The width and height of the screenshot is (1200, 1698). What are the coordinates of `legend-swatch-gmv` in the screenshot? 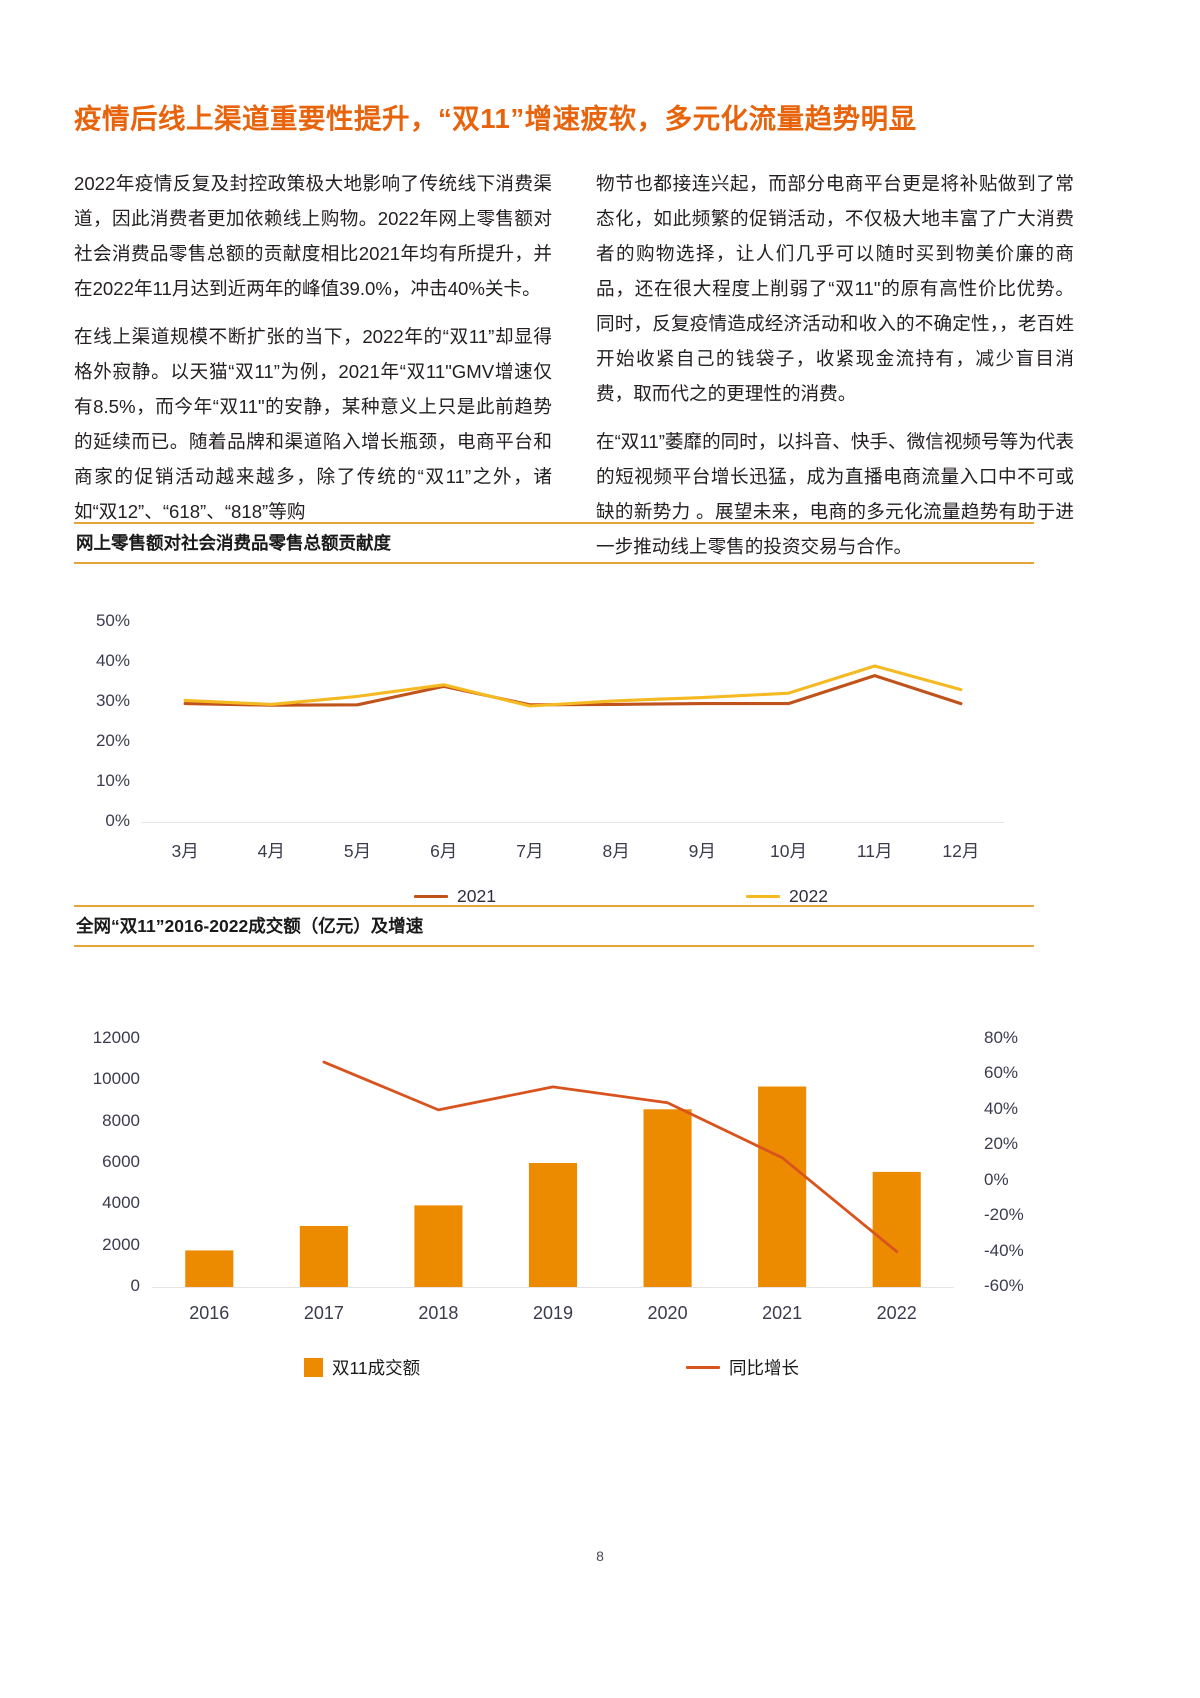 It's located at (313, 1367).